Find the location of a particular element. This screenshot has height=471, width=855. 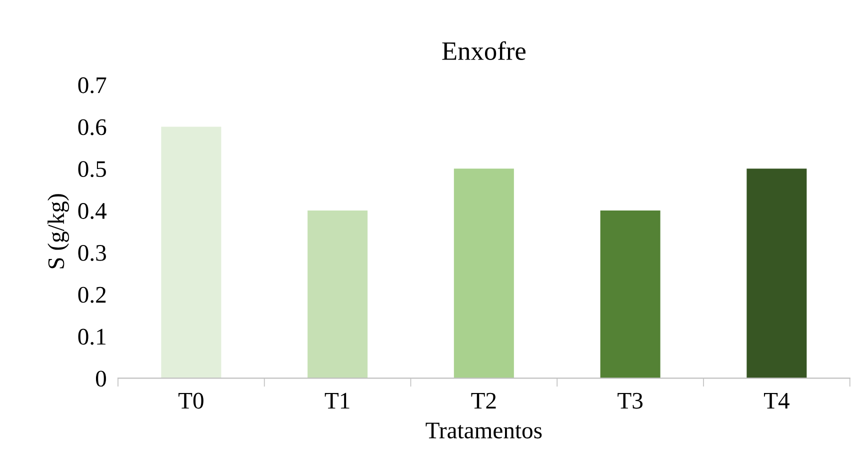

y-tick-label: 0.5 is located at coordinates (92, 169).